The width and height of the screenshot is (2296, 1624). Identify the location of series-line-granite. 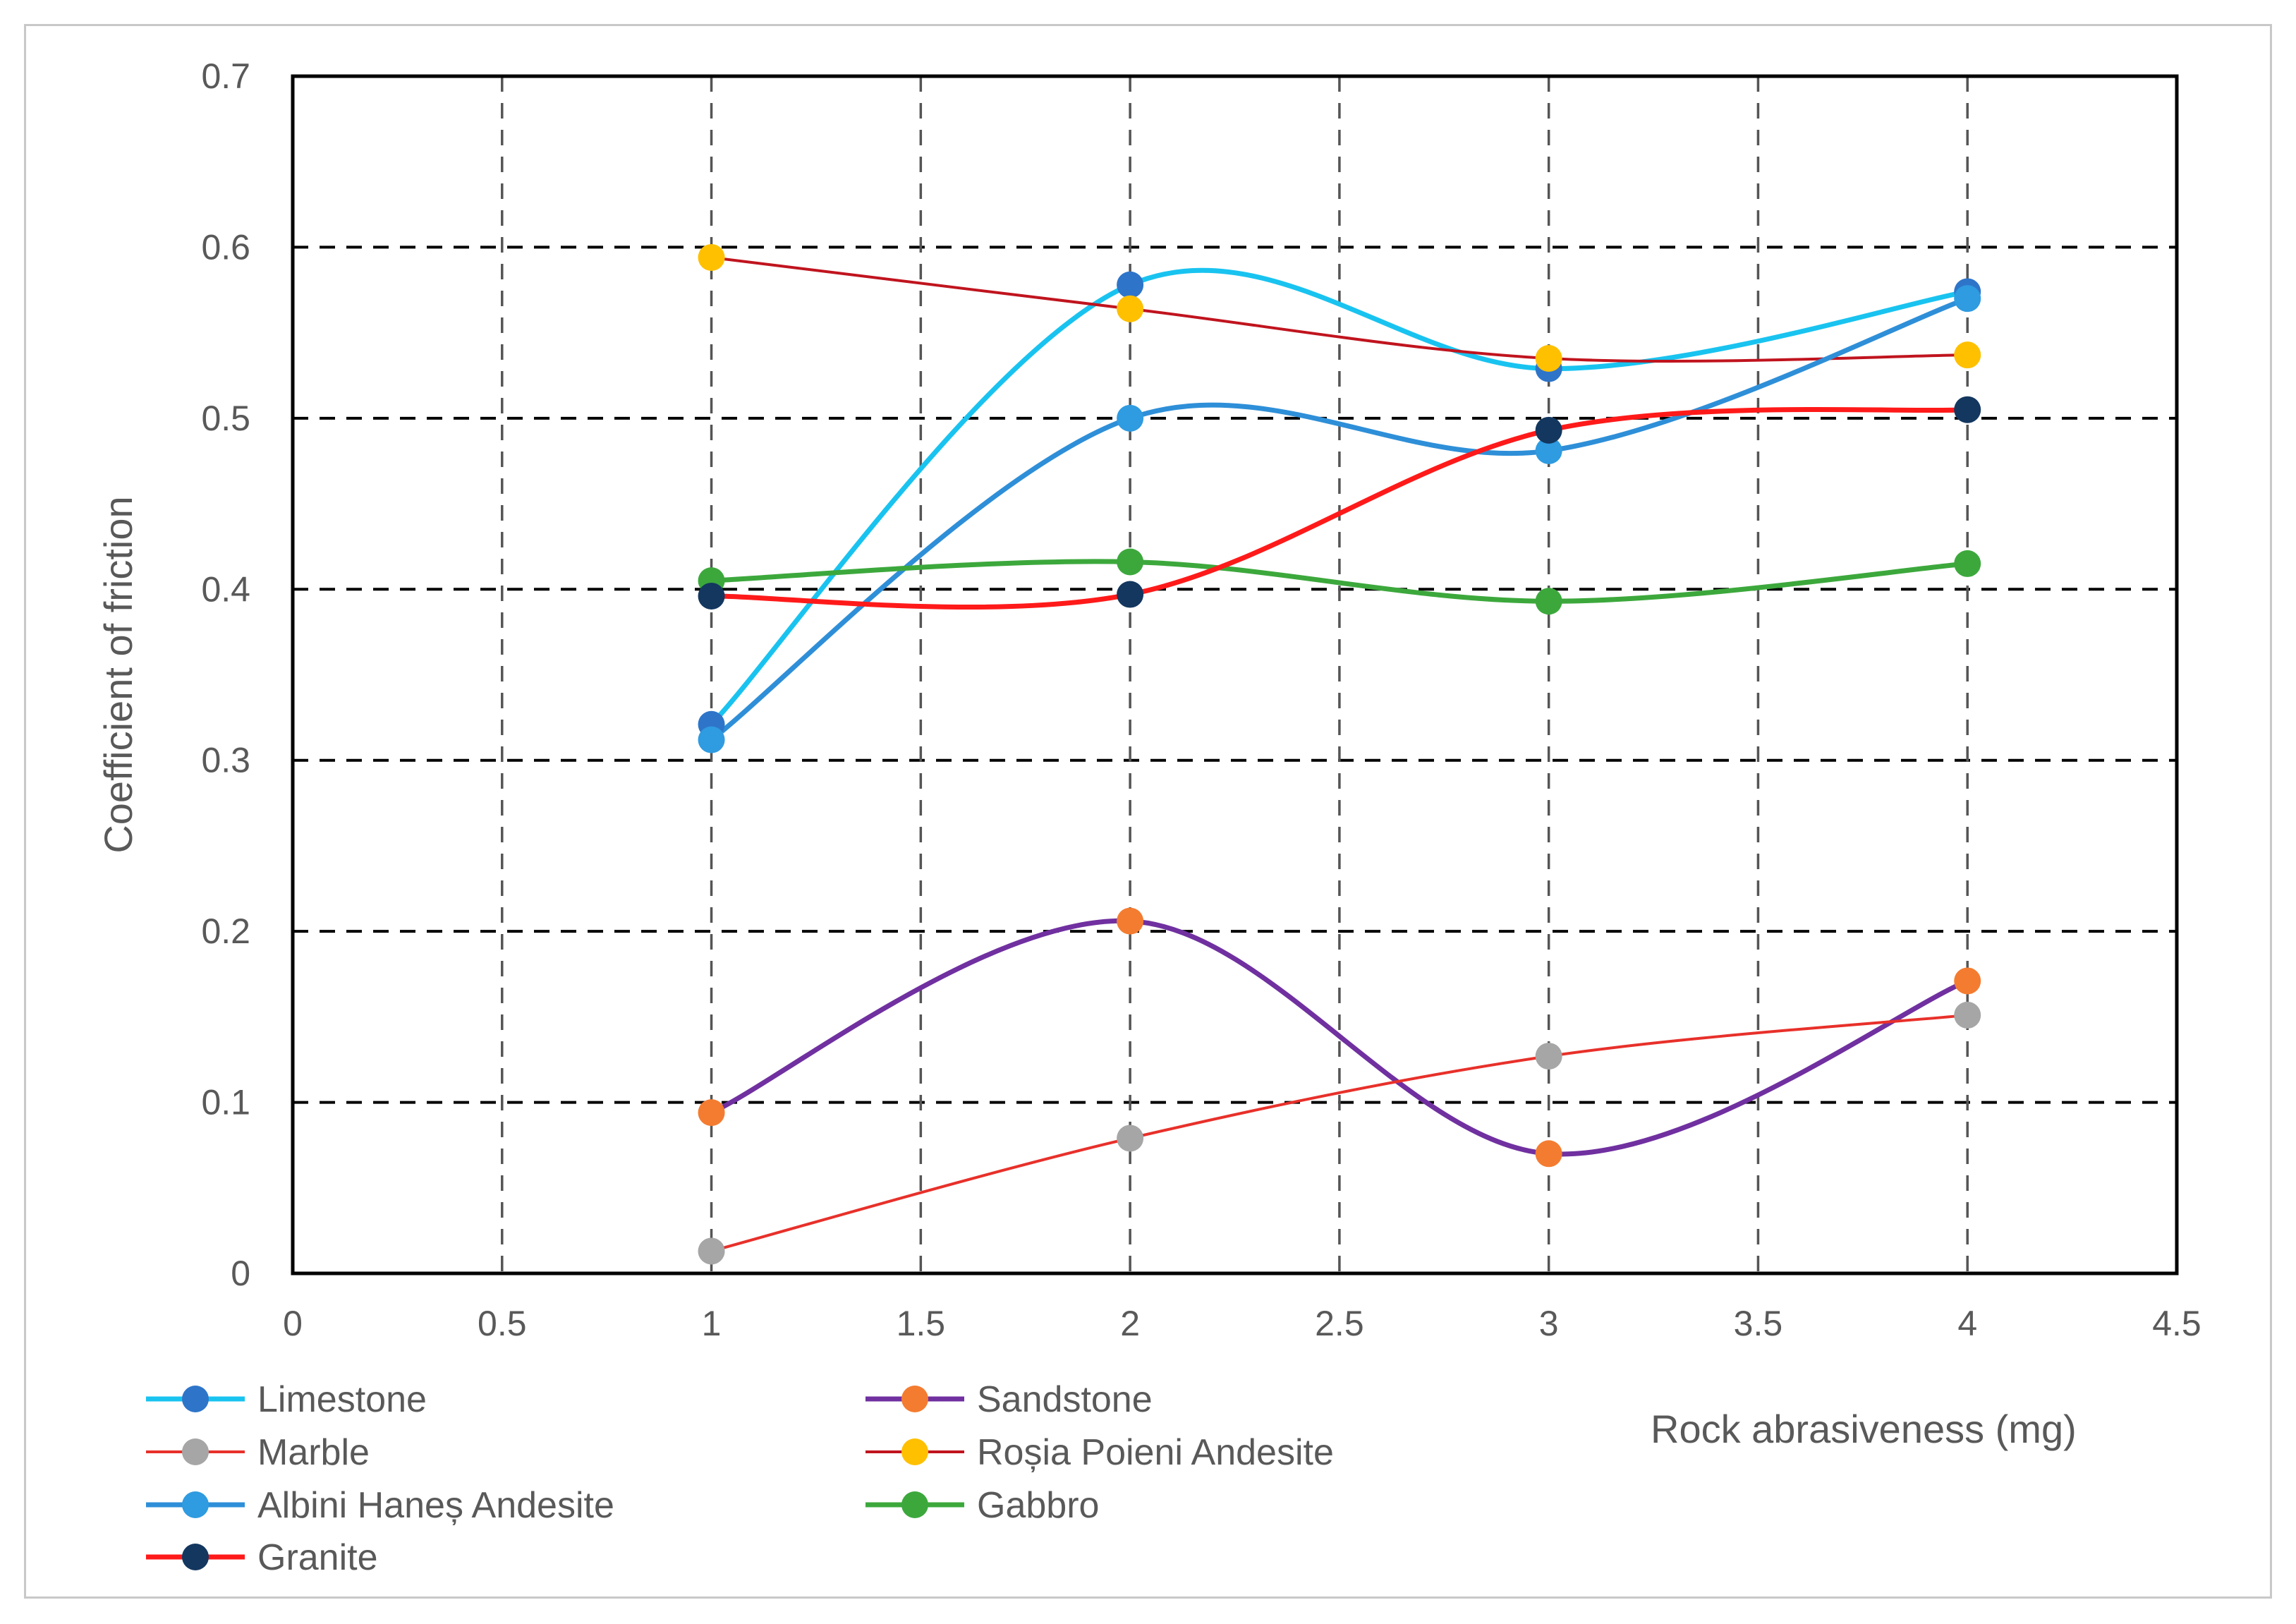
(1339, 508).